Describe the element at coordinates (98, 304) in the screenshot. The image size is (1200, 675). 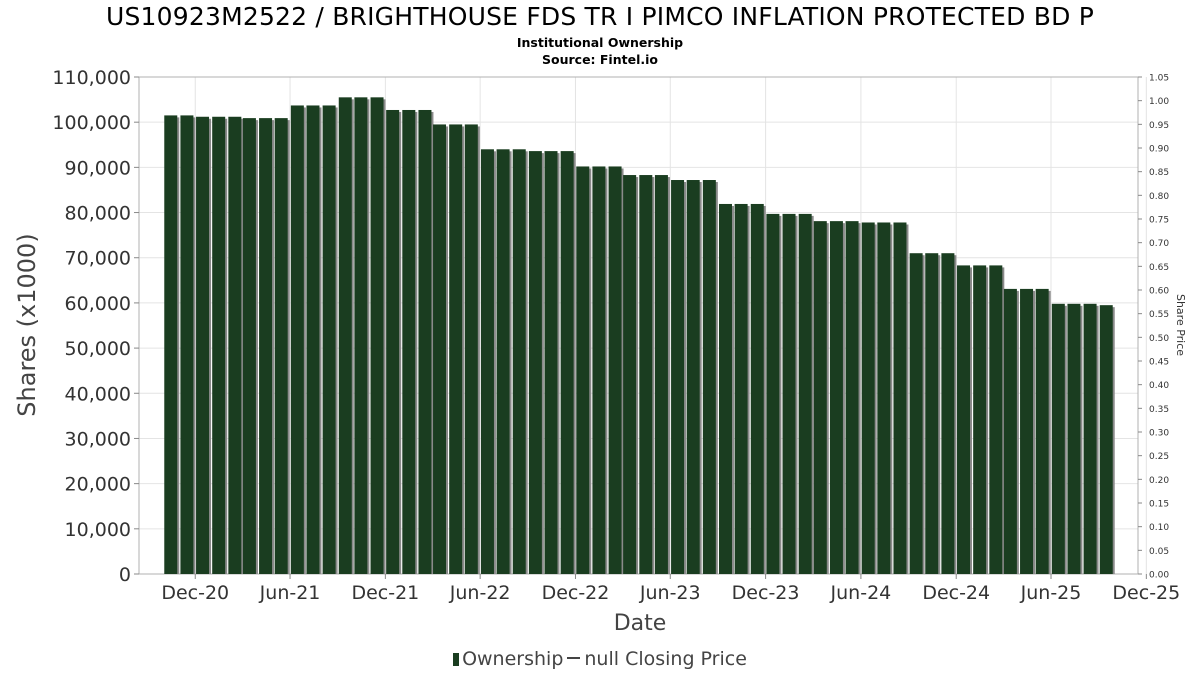
I see `y-tick-label: 60,000` at that location.